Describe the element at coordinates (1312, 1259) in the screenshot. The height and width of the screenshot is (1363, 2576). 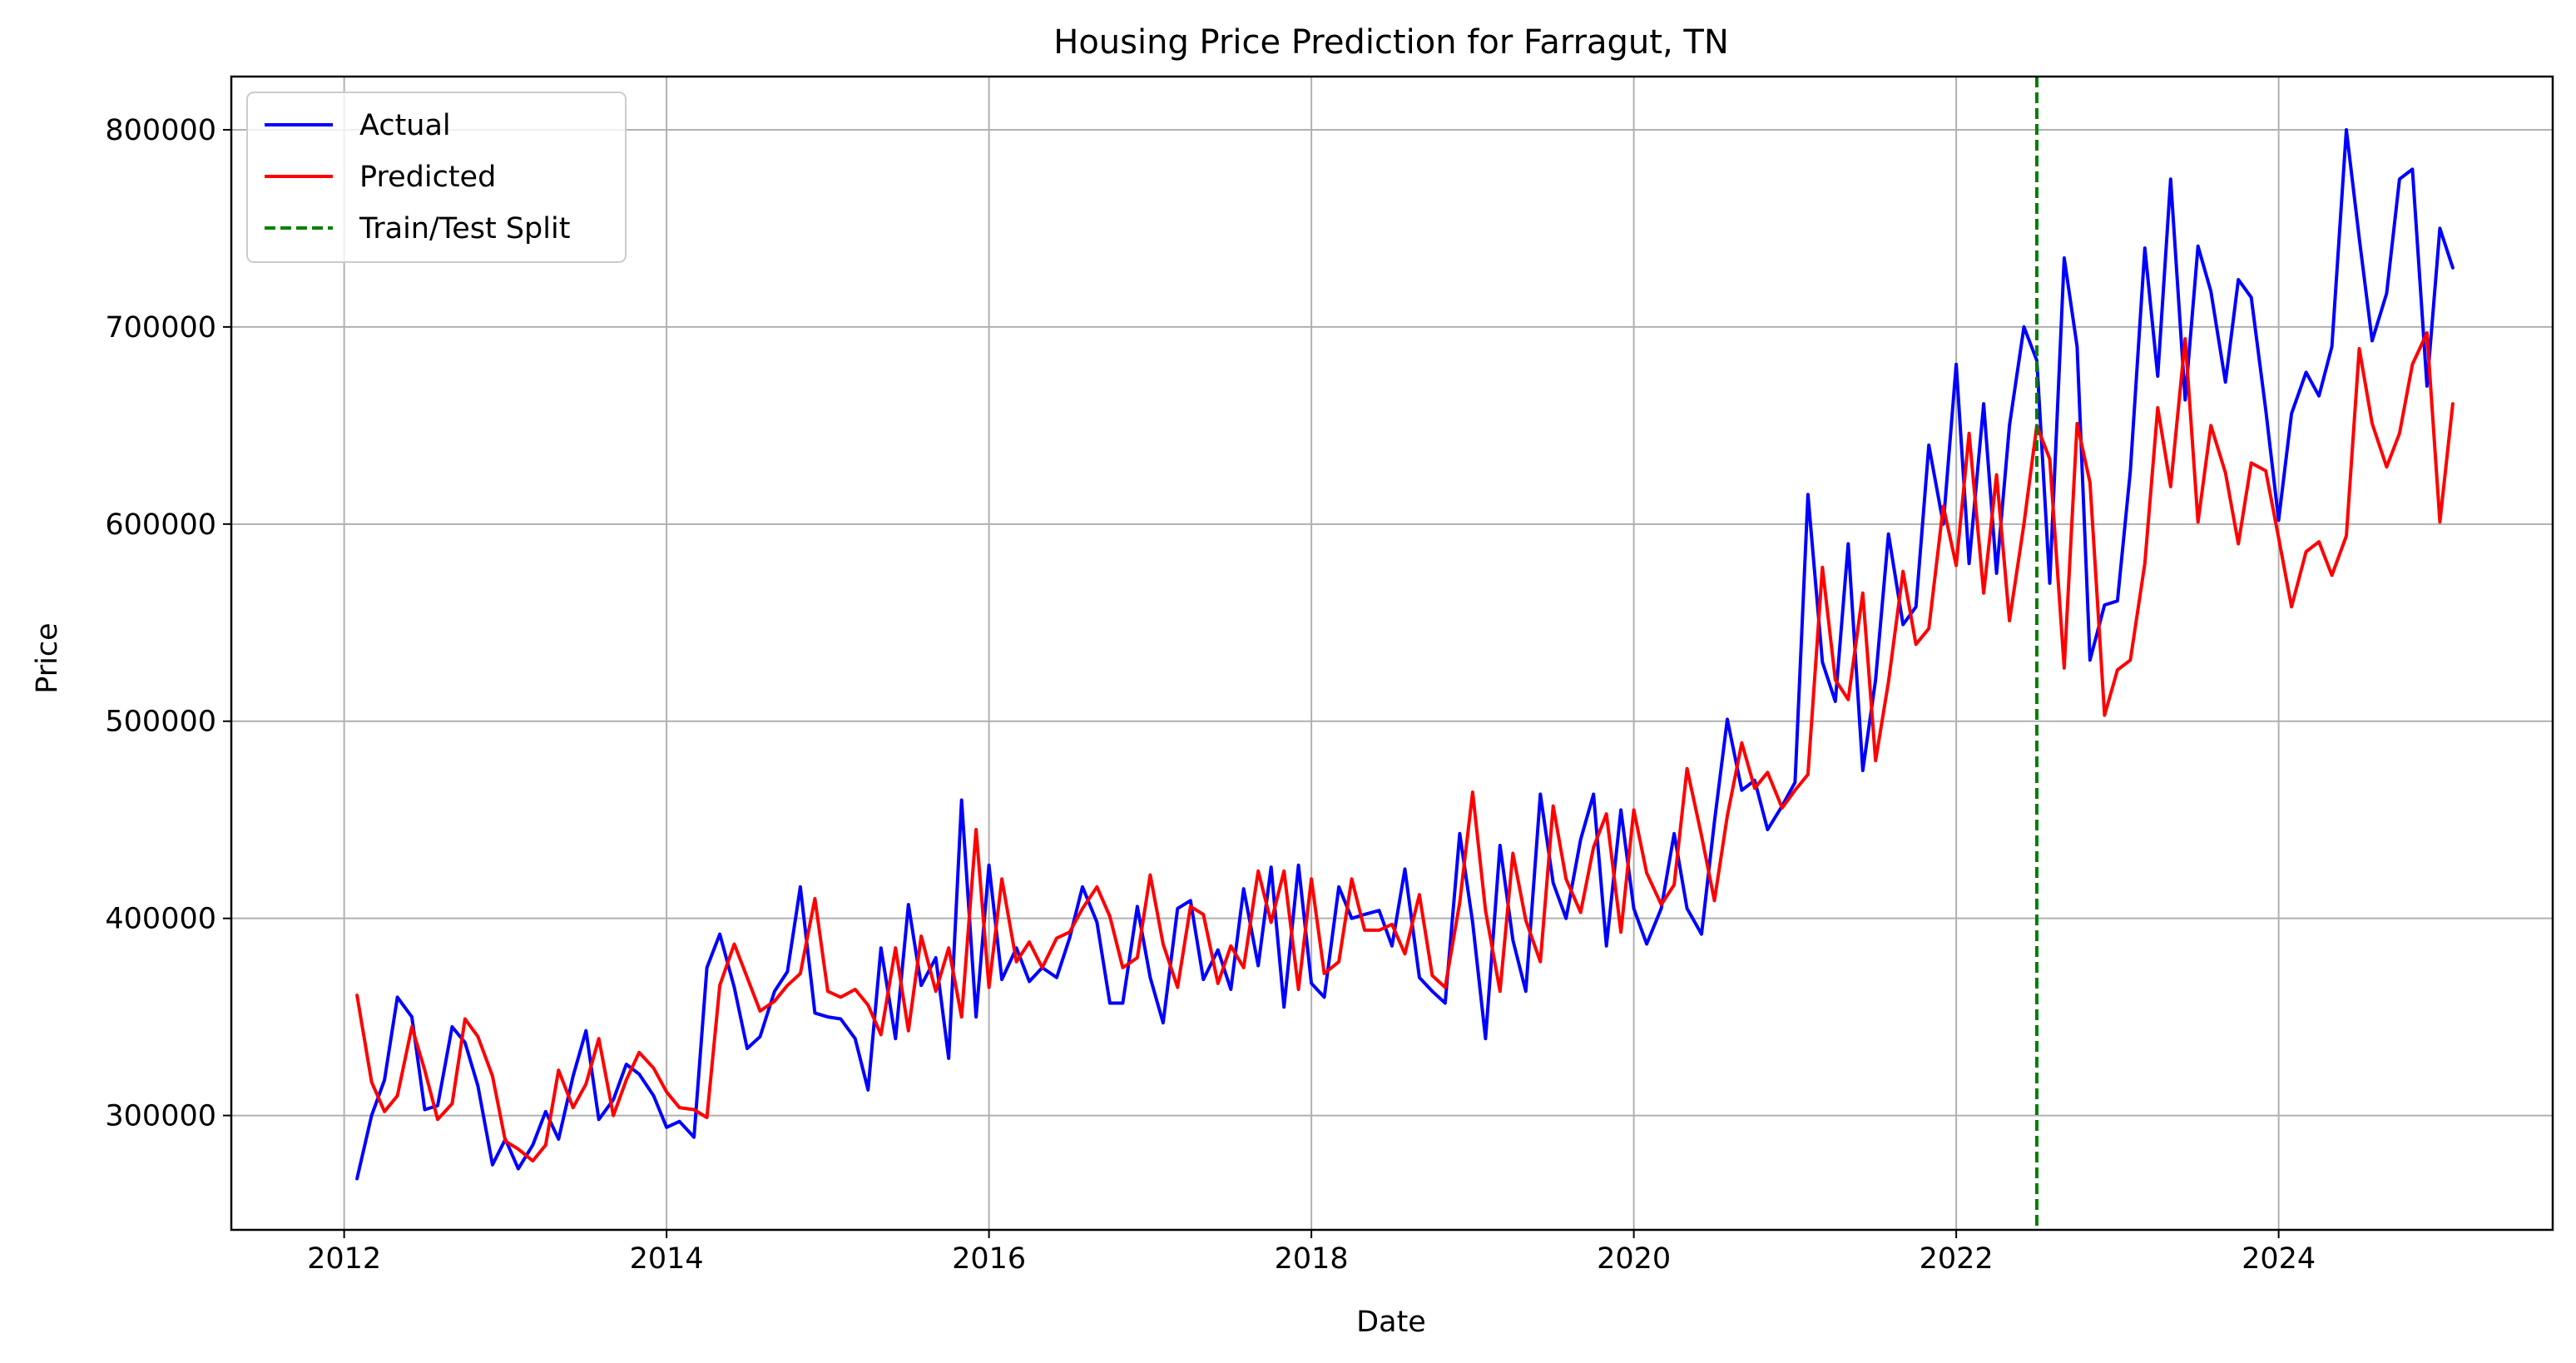
I see `x-tick-label: 2018` at that location.